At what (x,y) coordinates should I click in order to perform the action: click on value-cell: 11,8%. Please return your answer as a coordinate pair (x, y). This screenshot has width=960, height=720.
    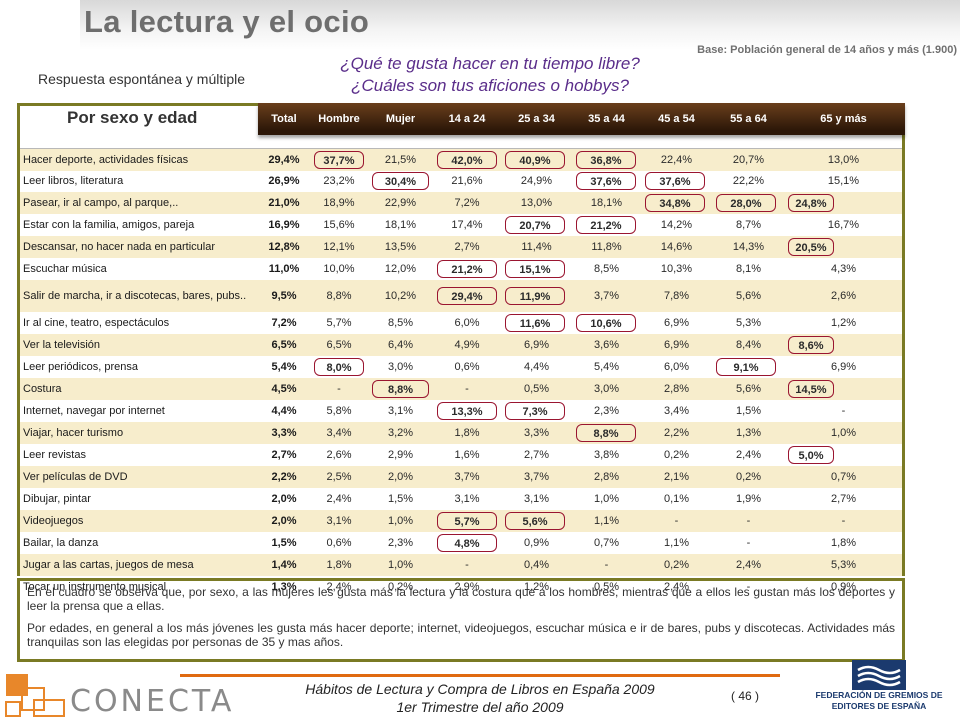
    Looking at the image, I should click on (606, 247).